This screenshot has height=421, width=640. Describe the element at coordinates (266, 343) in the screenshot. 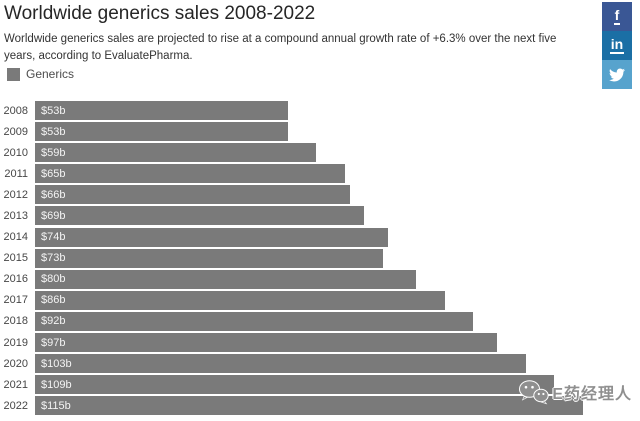

I see `bar: $97b` at that location.